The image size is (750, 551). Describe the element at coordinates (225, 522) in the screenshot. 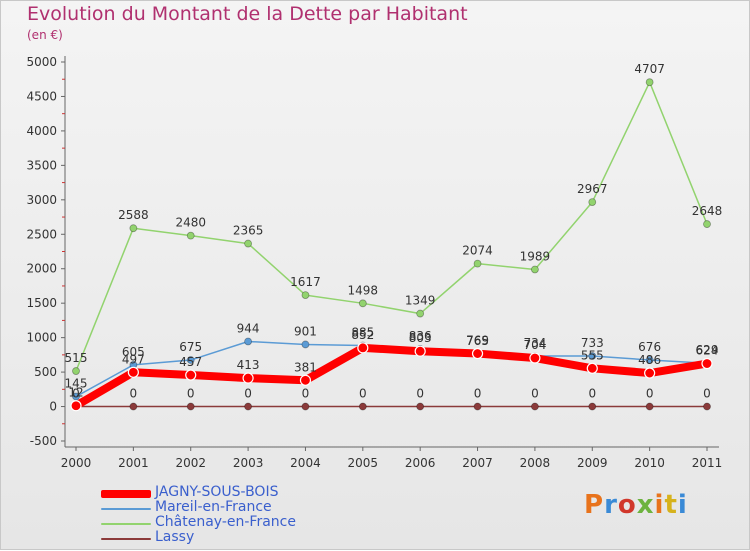

I see `legend-label: Châtenay-en-France` at that location.